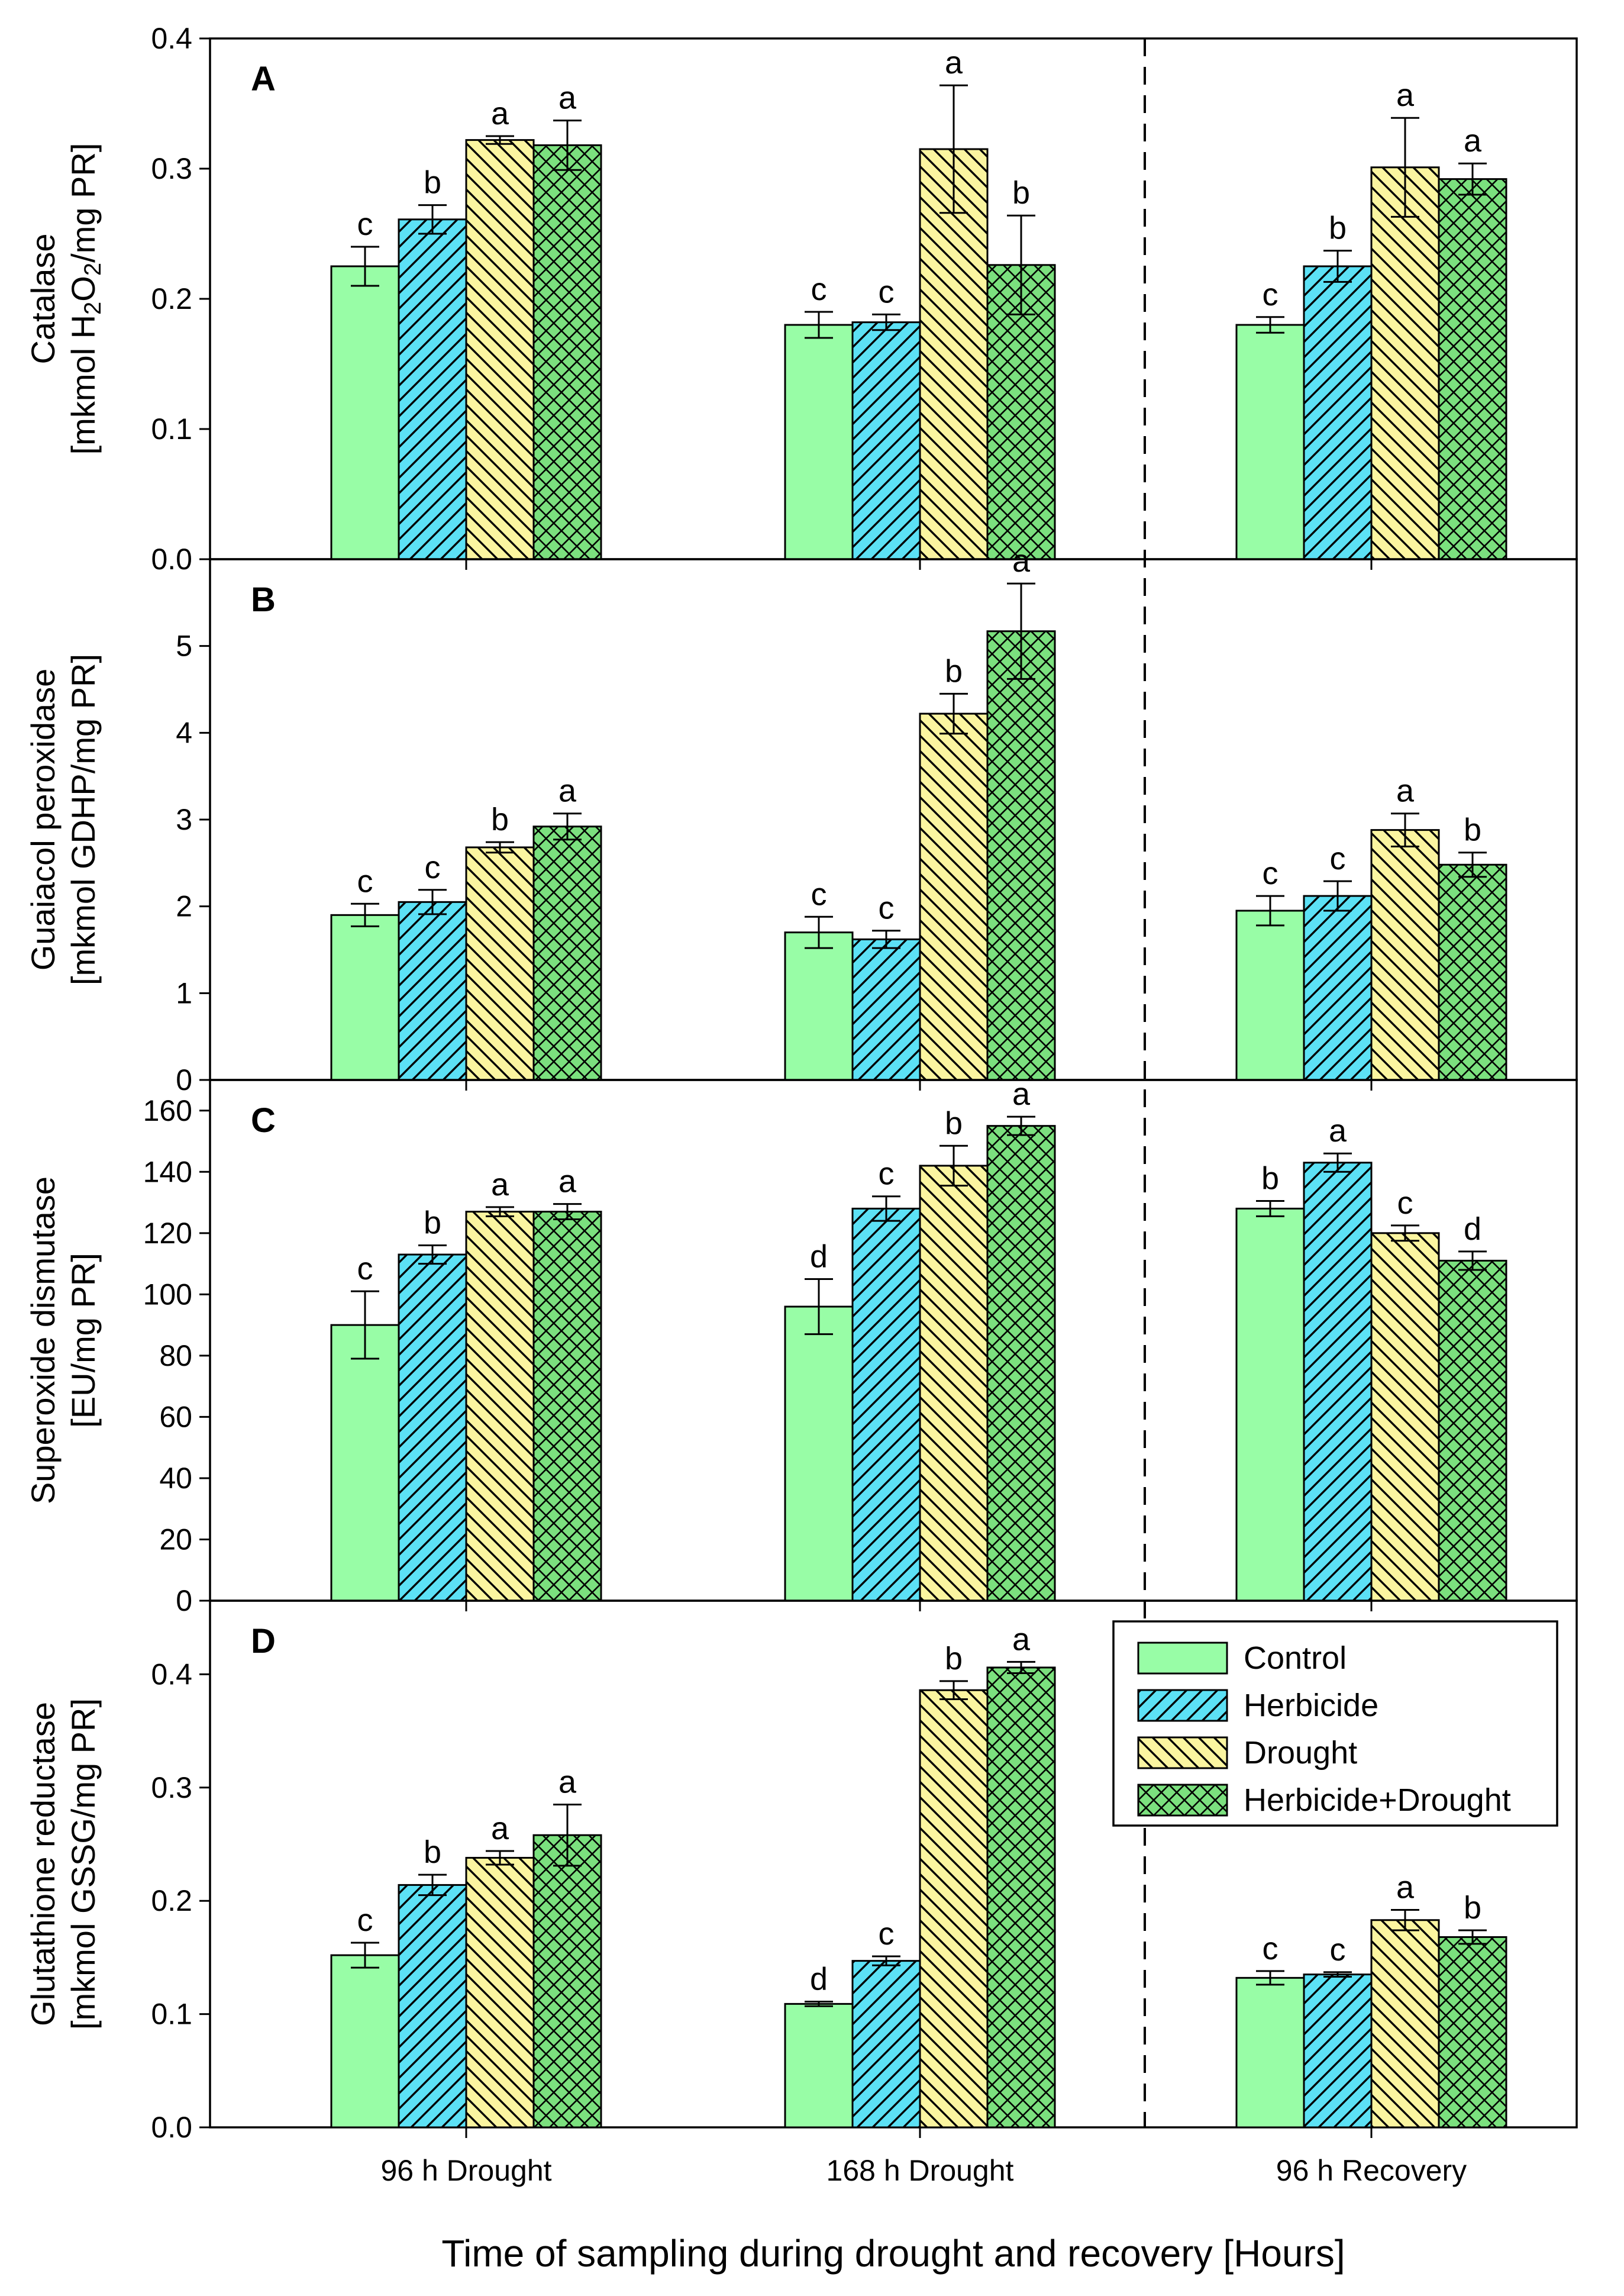 The height and width of the screenshot is (2296, 1624). Describe the element at coordinates (167, 1233) in the screenshot. I see `y-tick-label: 120` at that location.